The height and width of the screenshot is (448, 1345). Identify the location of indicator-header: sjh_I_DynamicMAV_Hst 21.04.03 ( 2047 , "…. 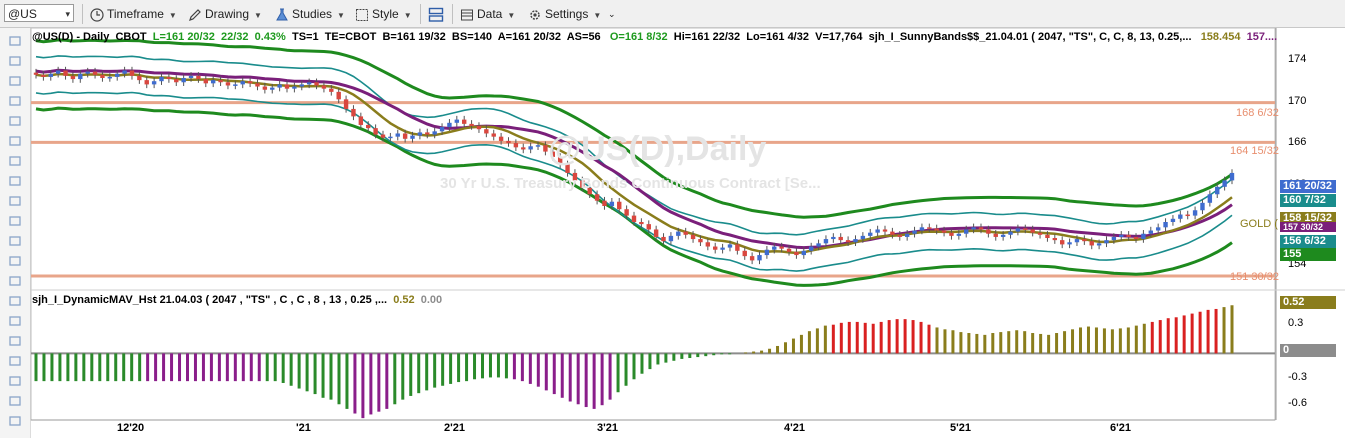
(237, 300).